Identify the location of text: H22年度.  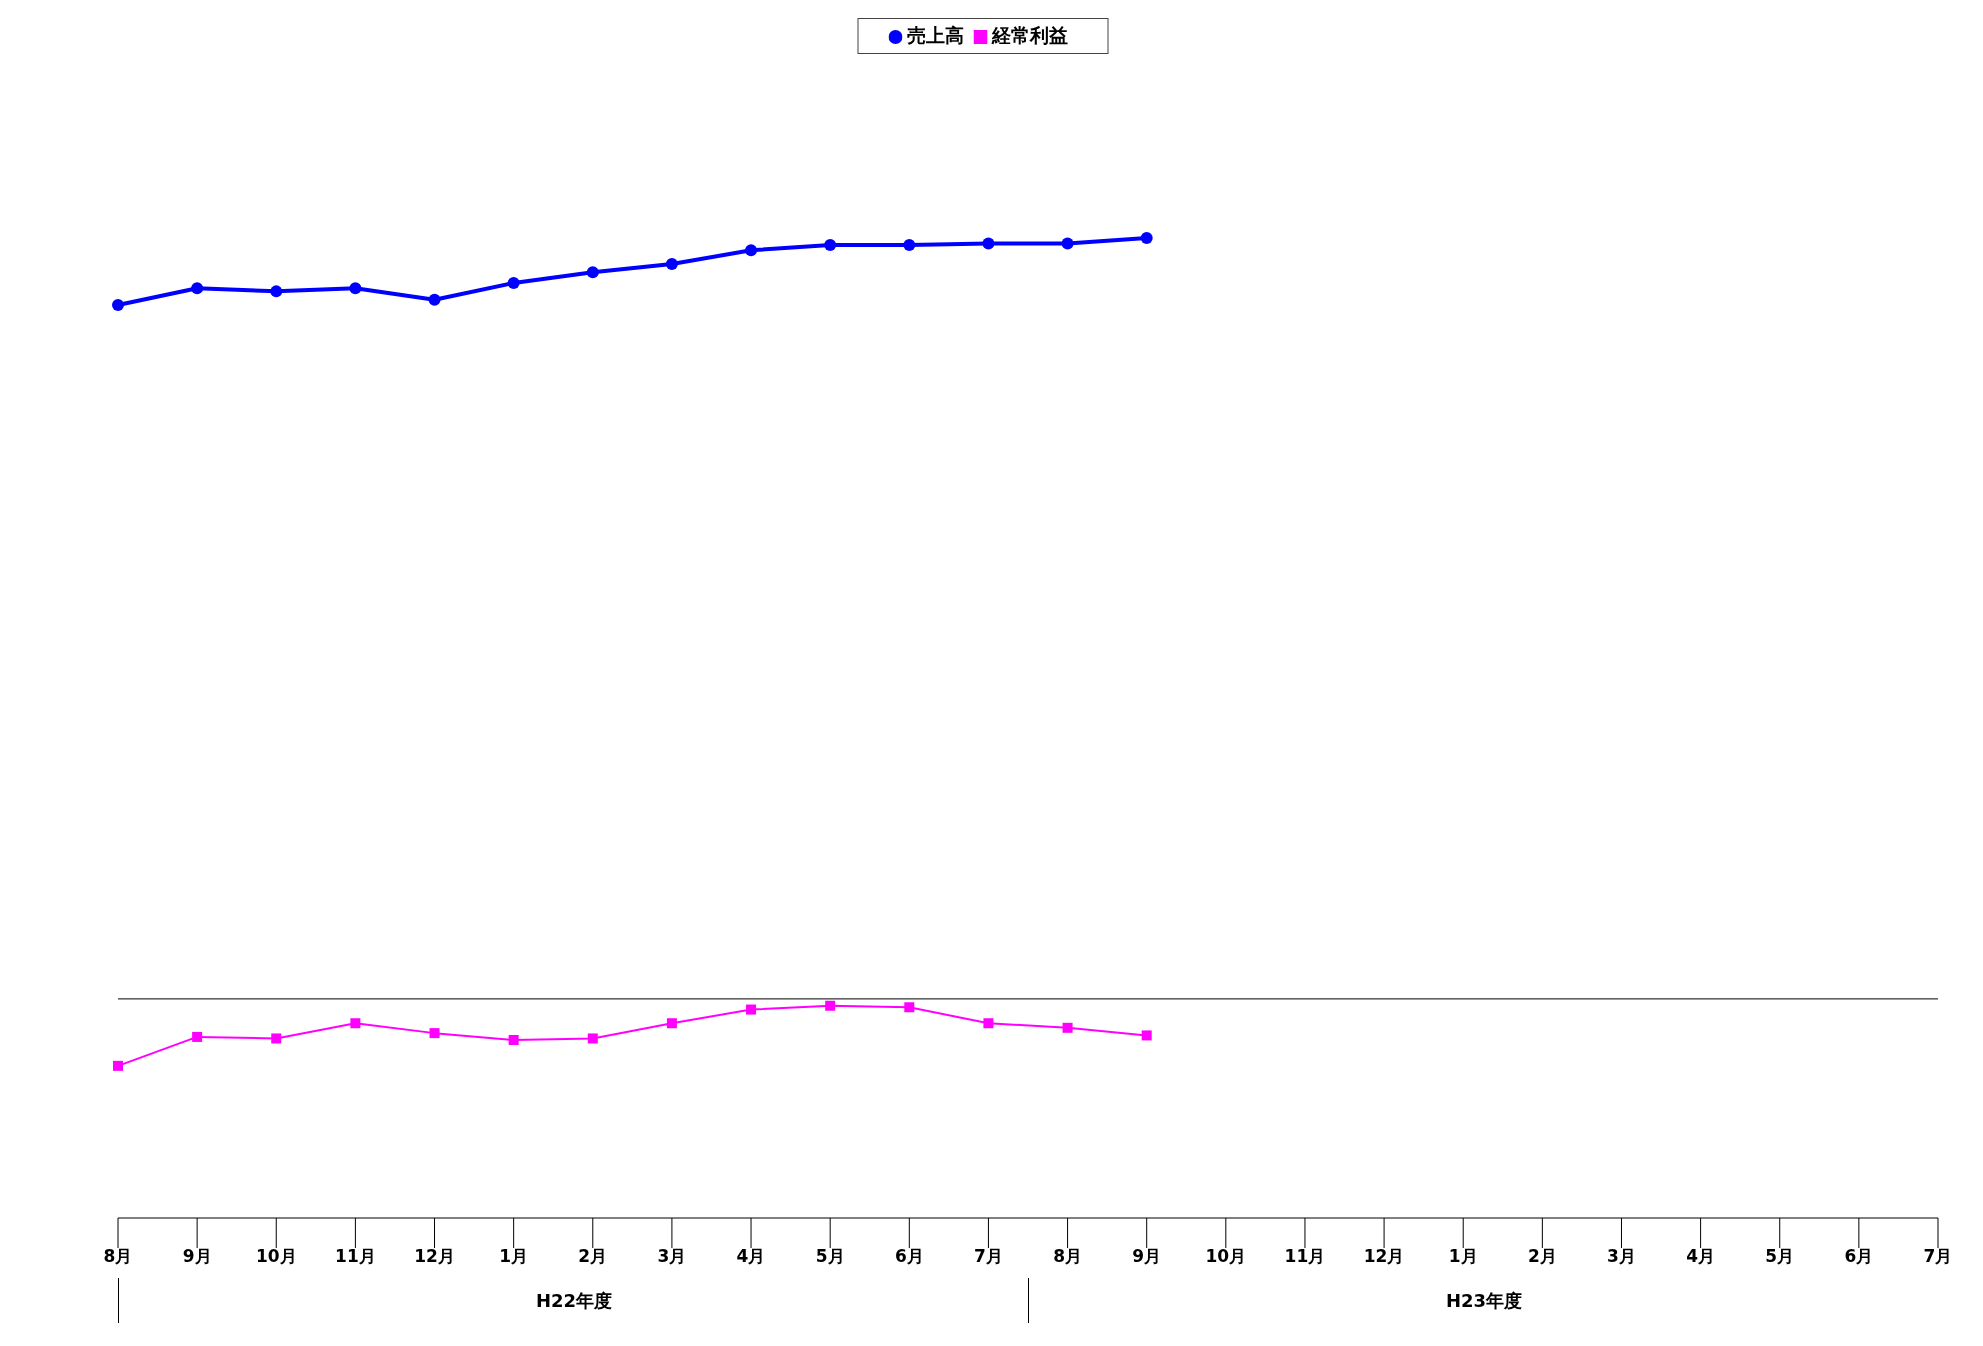
(573, 1300).